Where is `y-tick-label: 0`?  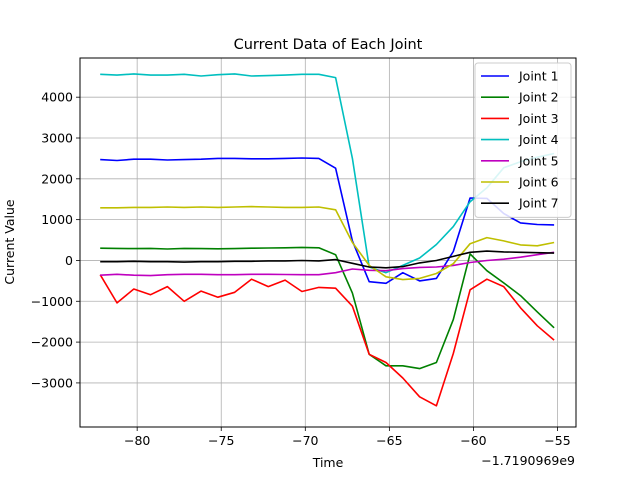 y-tick-label: 0 is located at coordinates (69, 260).